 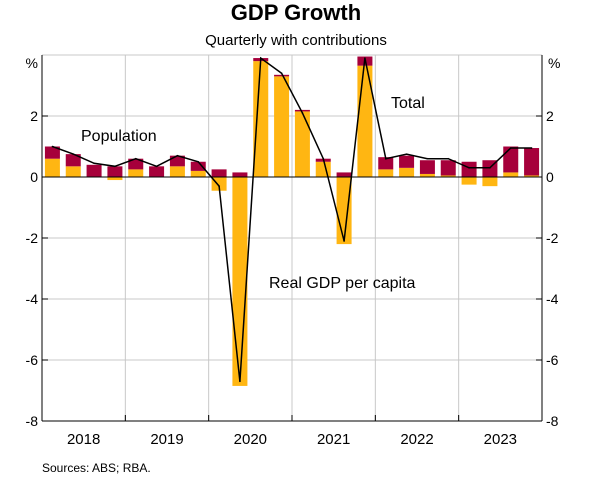 I want to click on real-gdp-per-capita-annotation: Real GDP per capita, so click(x=342, y=283).